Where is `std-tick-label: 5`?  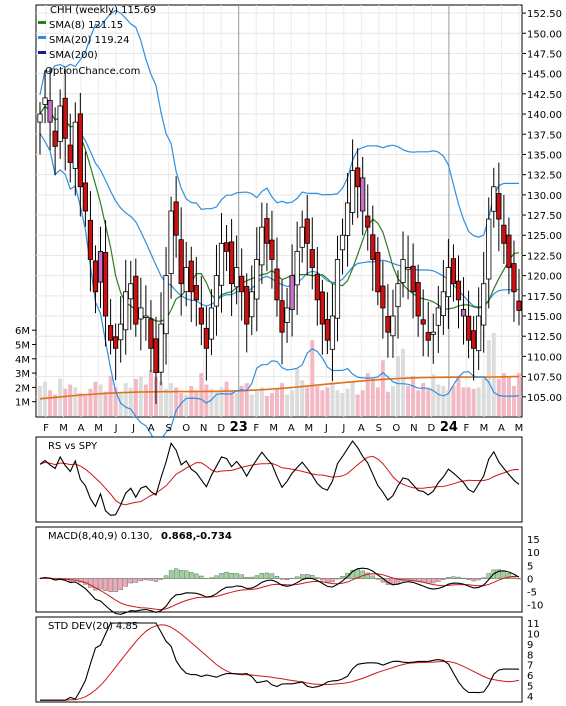
std-tick-label: 5 is located at coordinates (530, 687).